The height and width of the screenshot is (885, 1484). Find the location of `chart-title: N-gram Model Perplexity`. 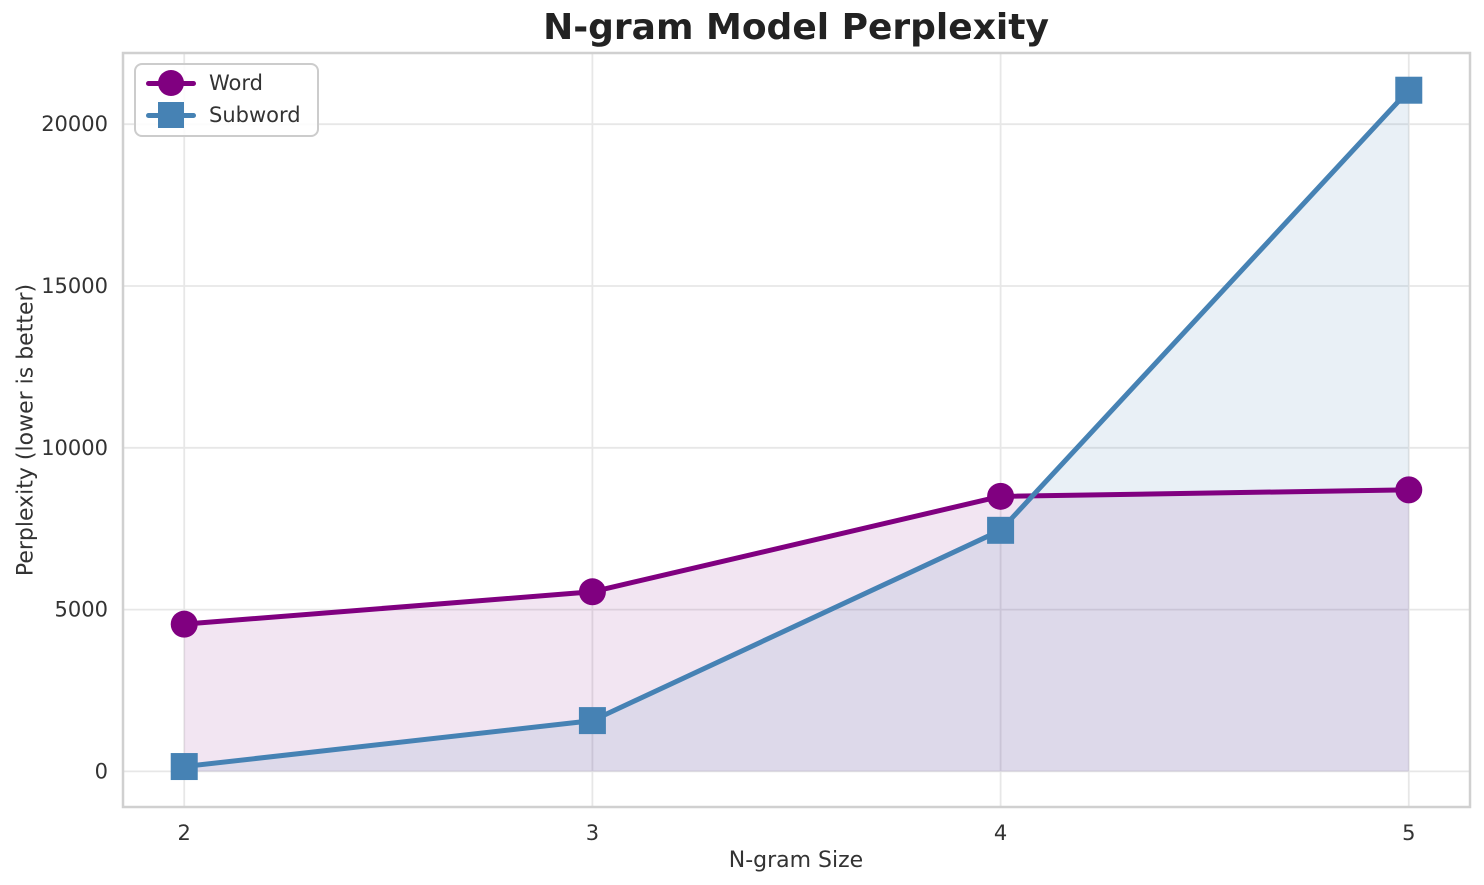

chart-title: N-gram Model Perplexity is located at coordinates (796, 27).